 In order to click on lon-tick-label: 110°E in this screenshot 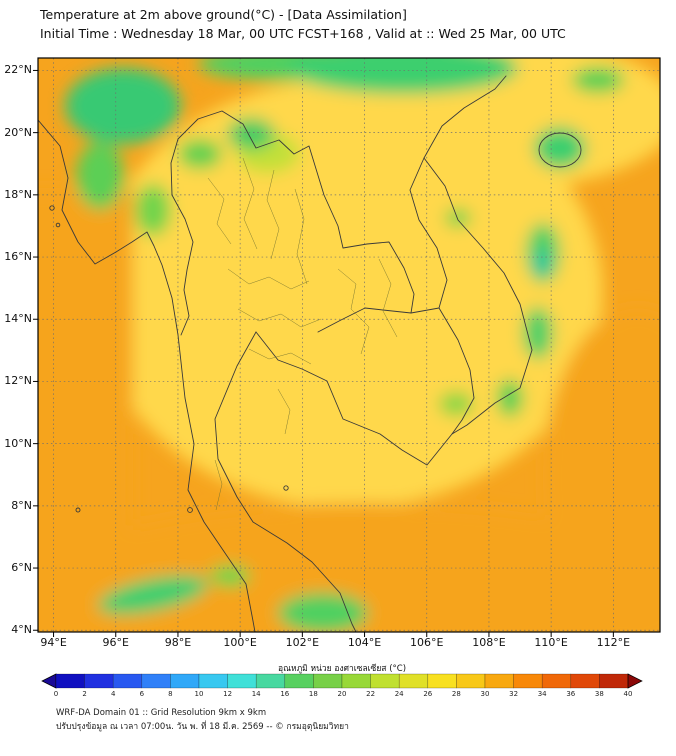, I will do `click(551, 642)`.